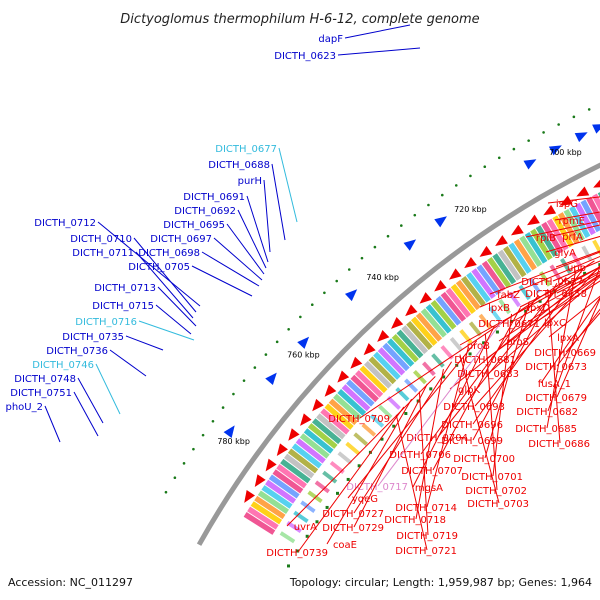  What do you see at coordinates (239, 165) in the screenshot?
I see `outer-gene-label: DICTH_0688` at bounding box center [239, 165].